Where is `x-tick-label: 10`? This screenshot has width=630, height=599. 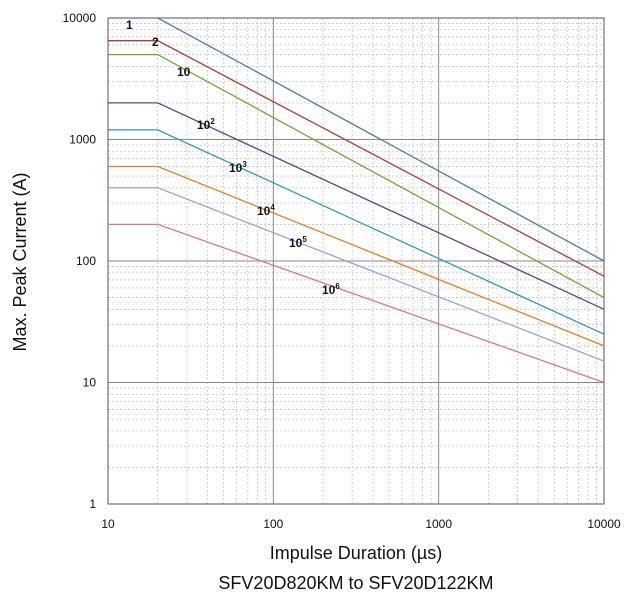 x-tick-label: 10 is located at coordinates (108, 524).